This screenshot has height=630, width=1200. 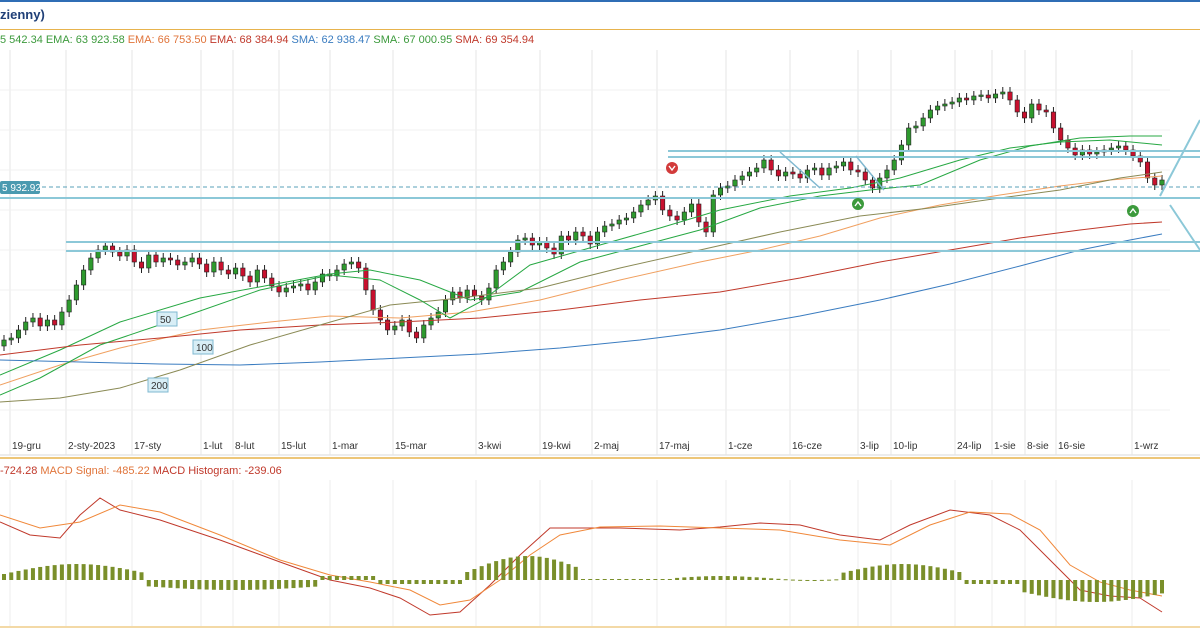 I want to click on ma-label-text: 50, so click(x=166, y=320).